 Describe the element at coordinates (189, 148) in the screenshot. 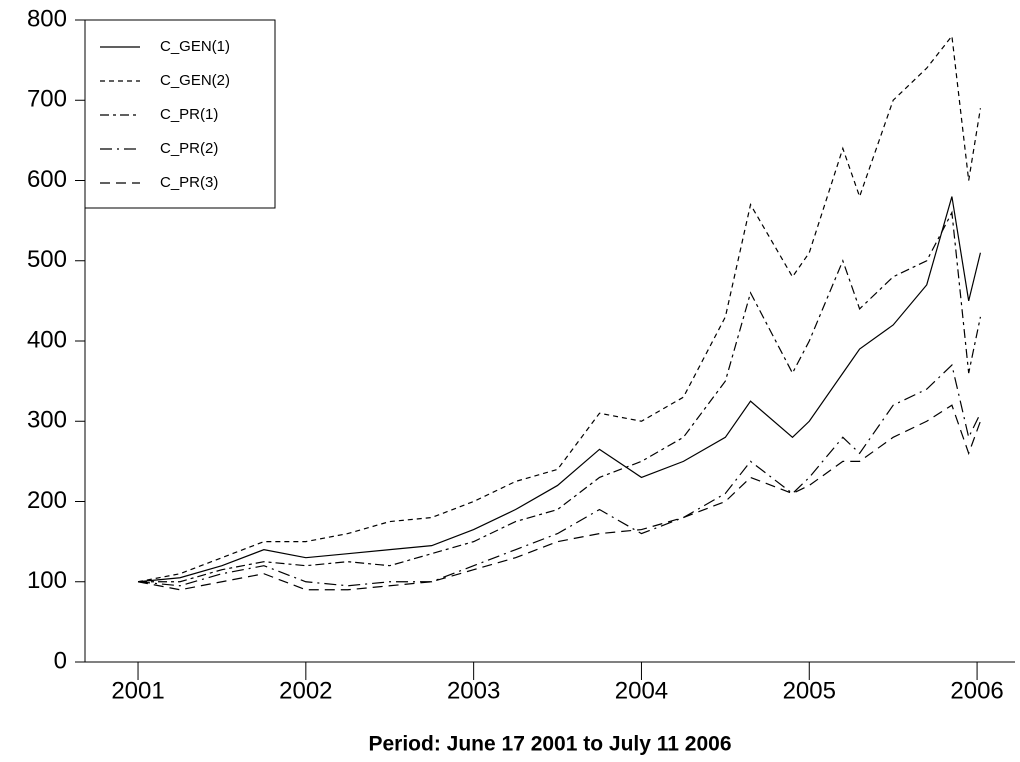

I see `legend-label: C_PR(2)` at that location.